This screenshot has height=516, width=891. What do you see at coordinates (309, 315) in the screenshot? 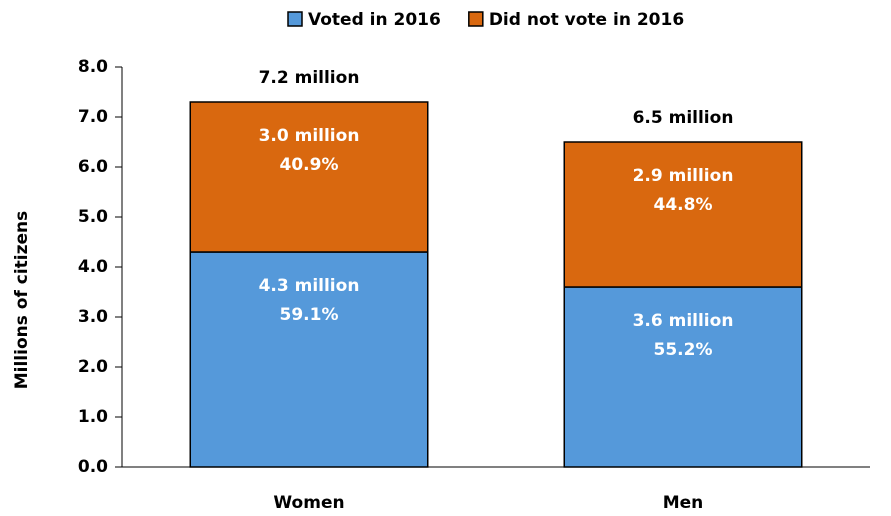
I see `percent-label: 59.1%` at bounding box center [309, 315].